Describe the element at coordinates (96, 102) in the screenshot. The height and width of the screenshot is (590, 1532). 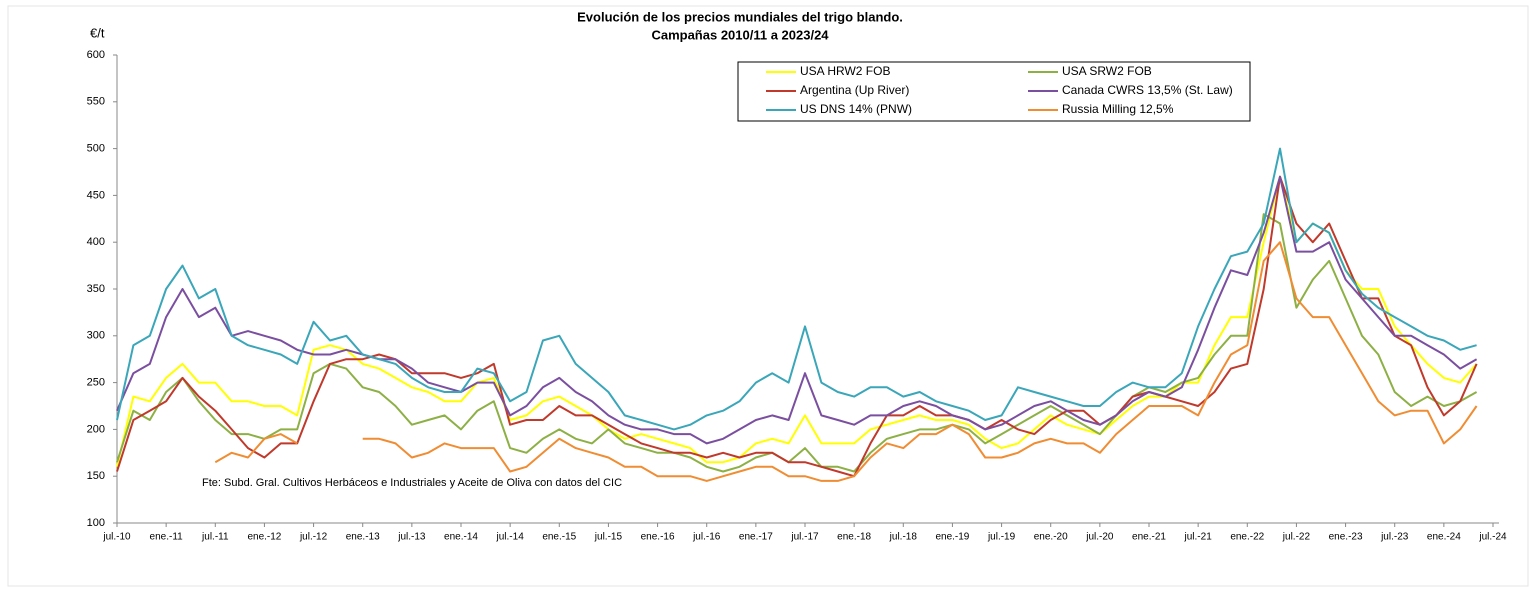
I see `y-tick-label: 550` at that location.